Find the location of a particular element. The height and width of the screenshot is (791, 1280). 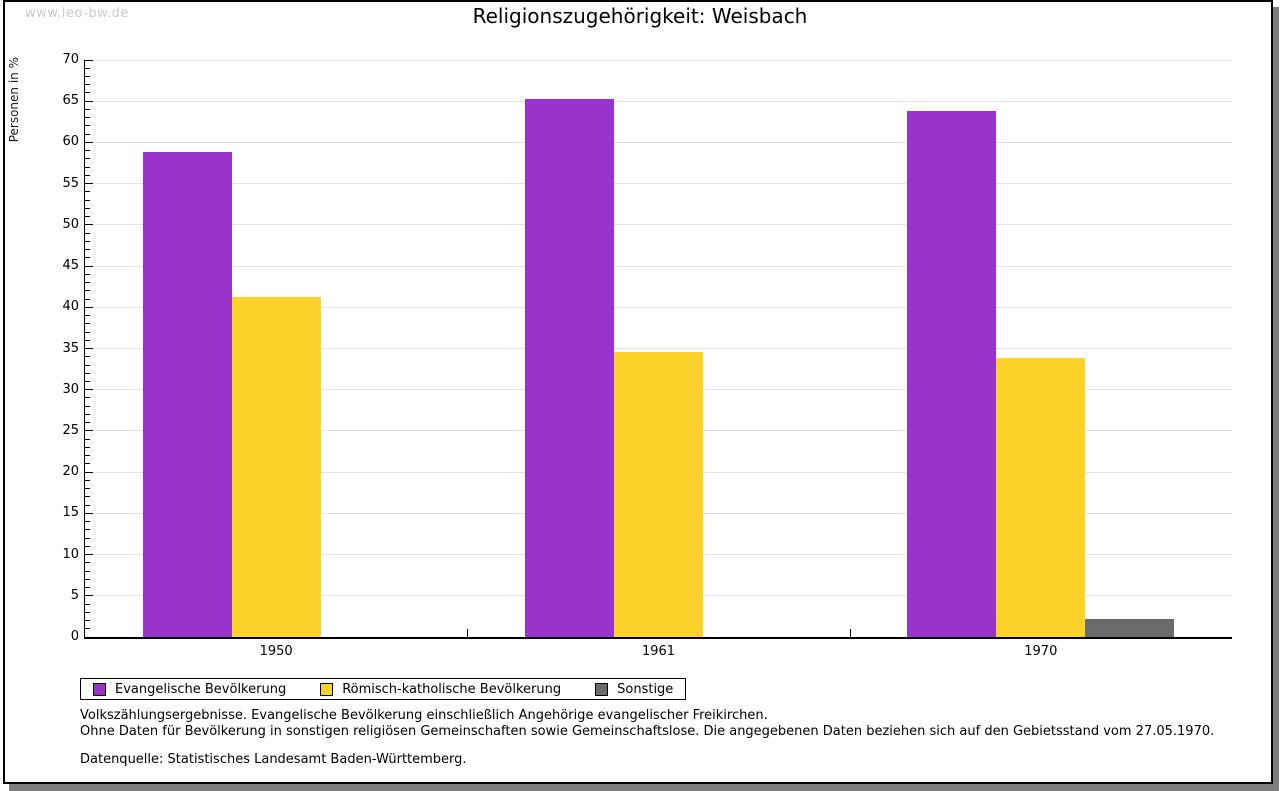

legend-item: Sonstige is located at coordinates (634, 689).